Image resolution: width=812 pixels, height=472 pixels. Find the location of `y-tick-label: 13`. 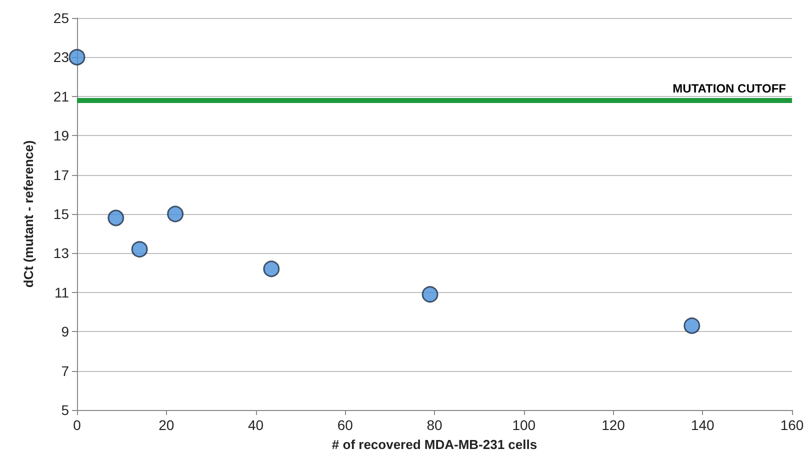

y-tick-label: 13 is located at coordinates (61, 253).